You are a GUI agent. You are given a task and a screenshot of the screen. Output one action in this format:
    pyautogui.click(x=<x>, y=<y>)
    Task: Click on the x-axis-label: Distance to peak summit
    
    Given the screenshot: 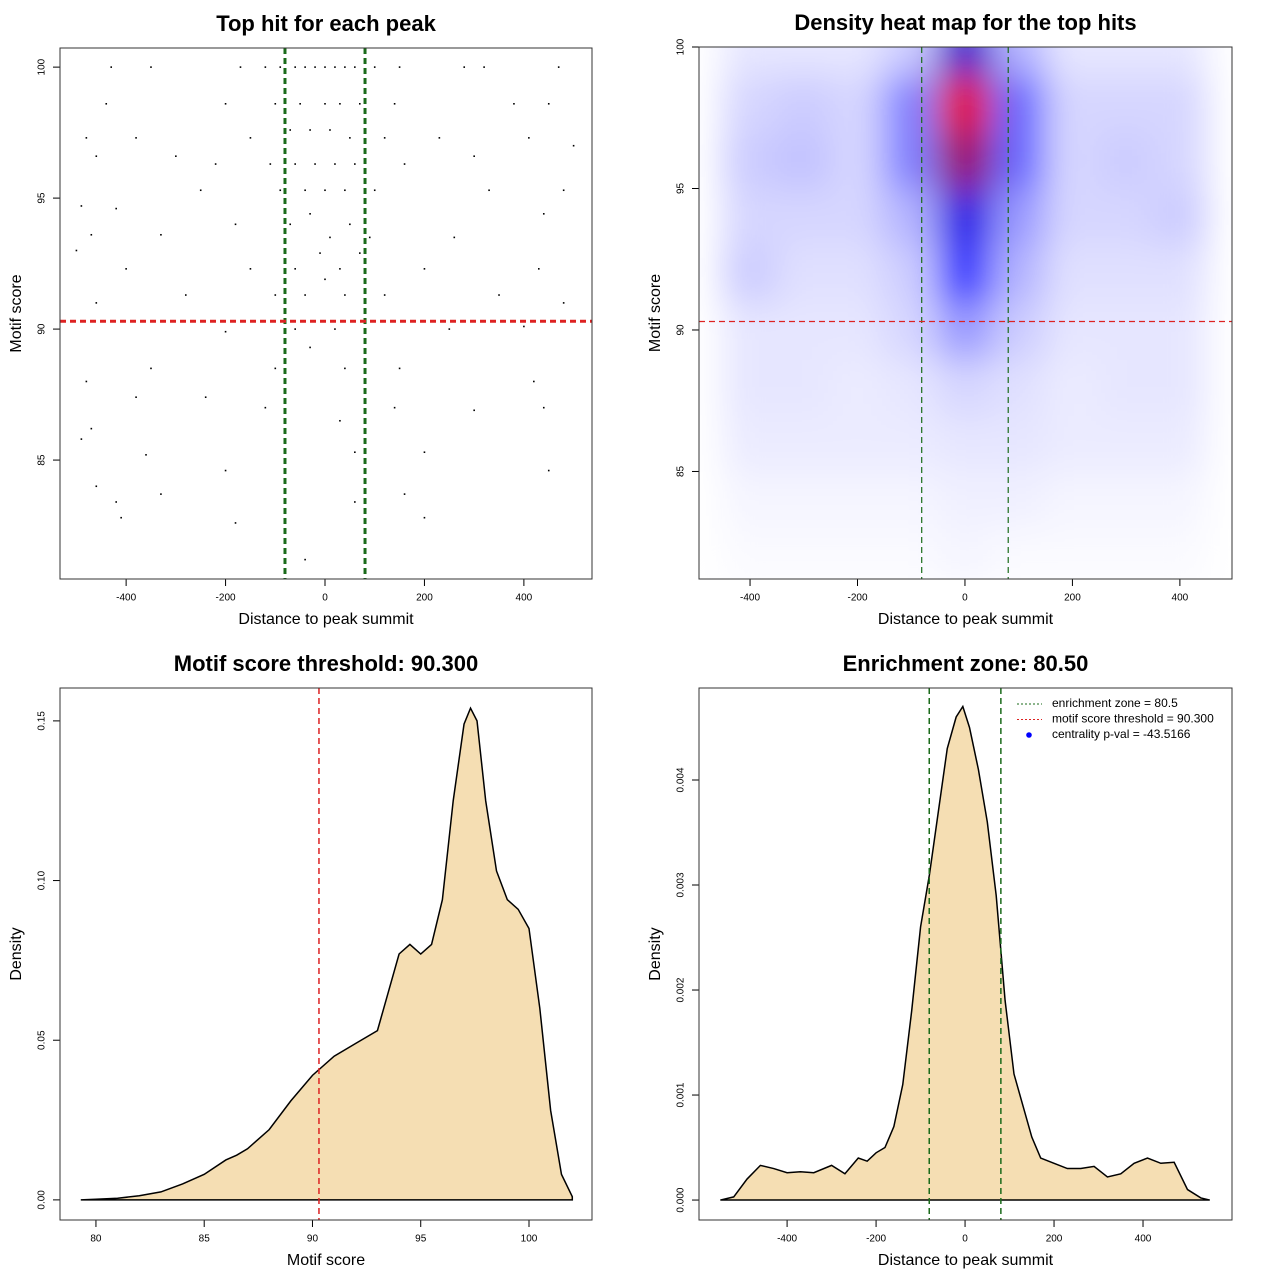 What is the action you would take?
    pyautogui.click(x=326, y=619)
    